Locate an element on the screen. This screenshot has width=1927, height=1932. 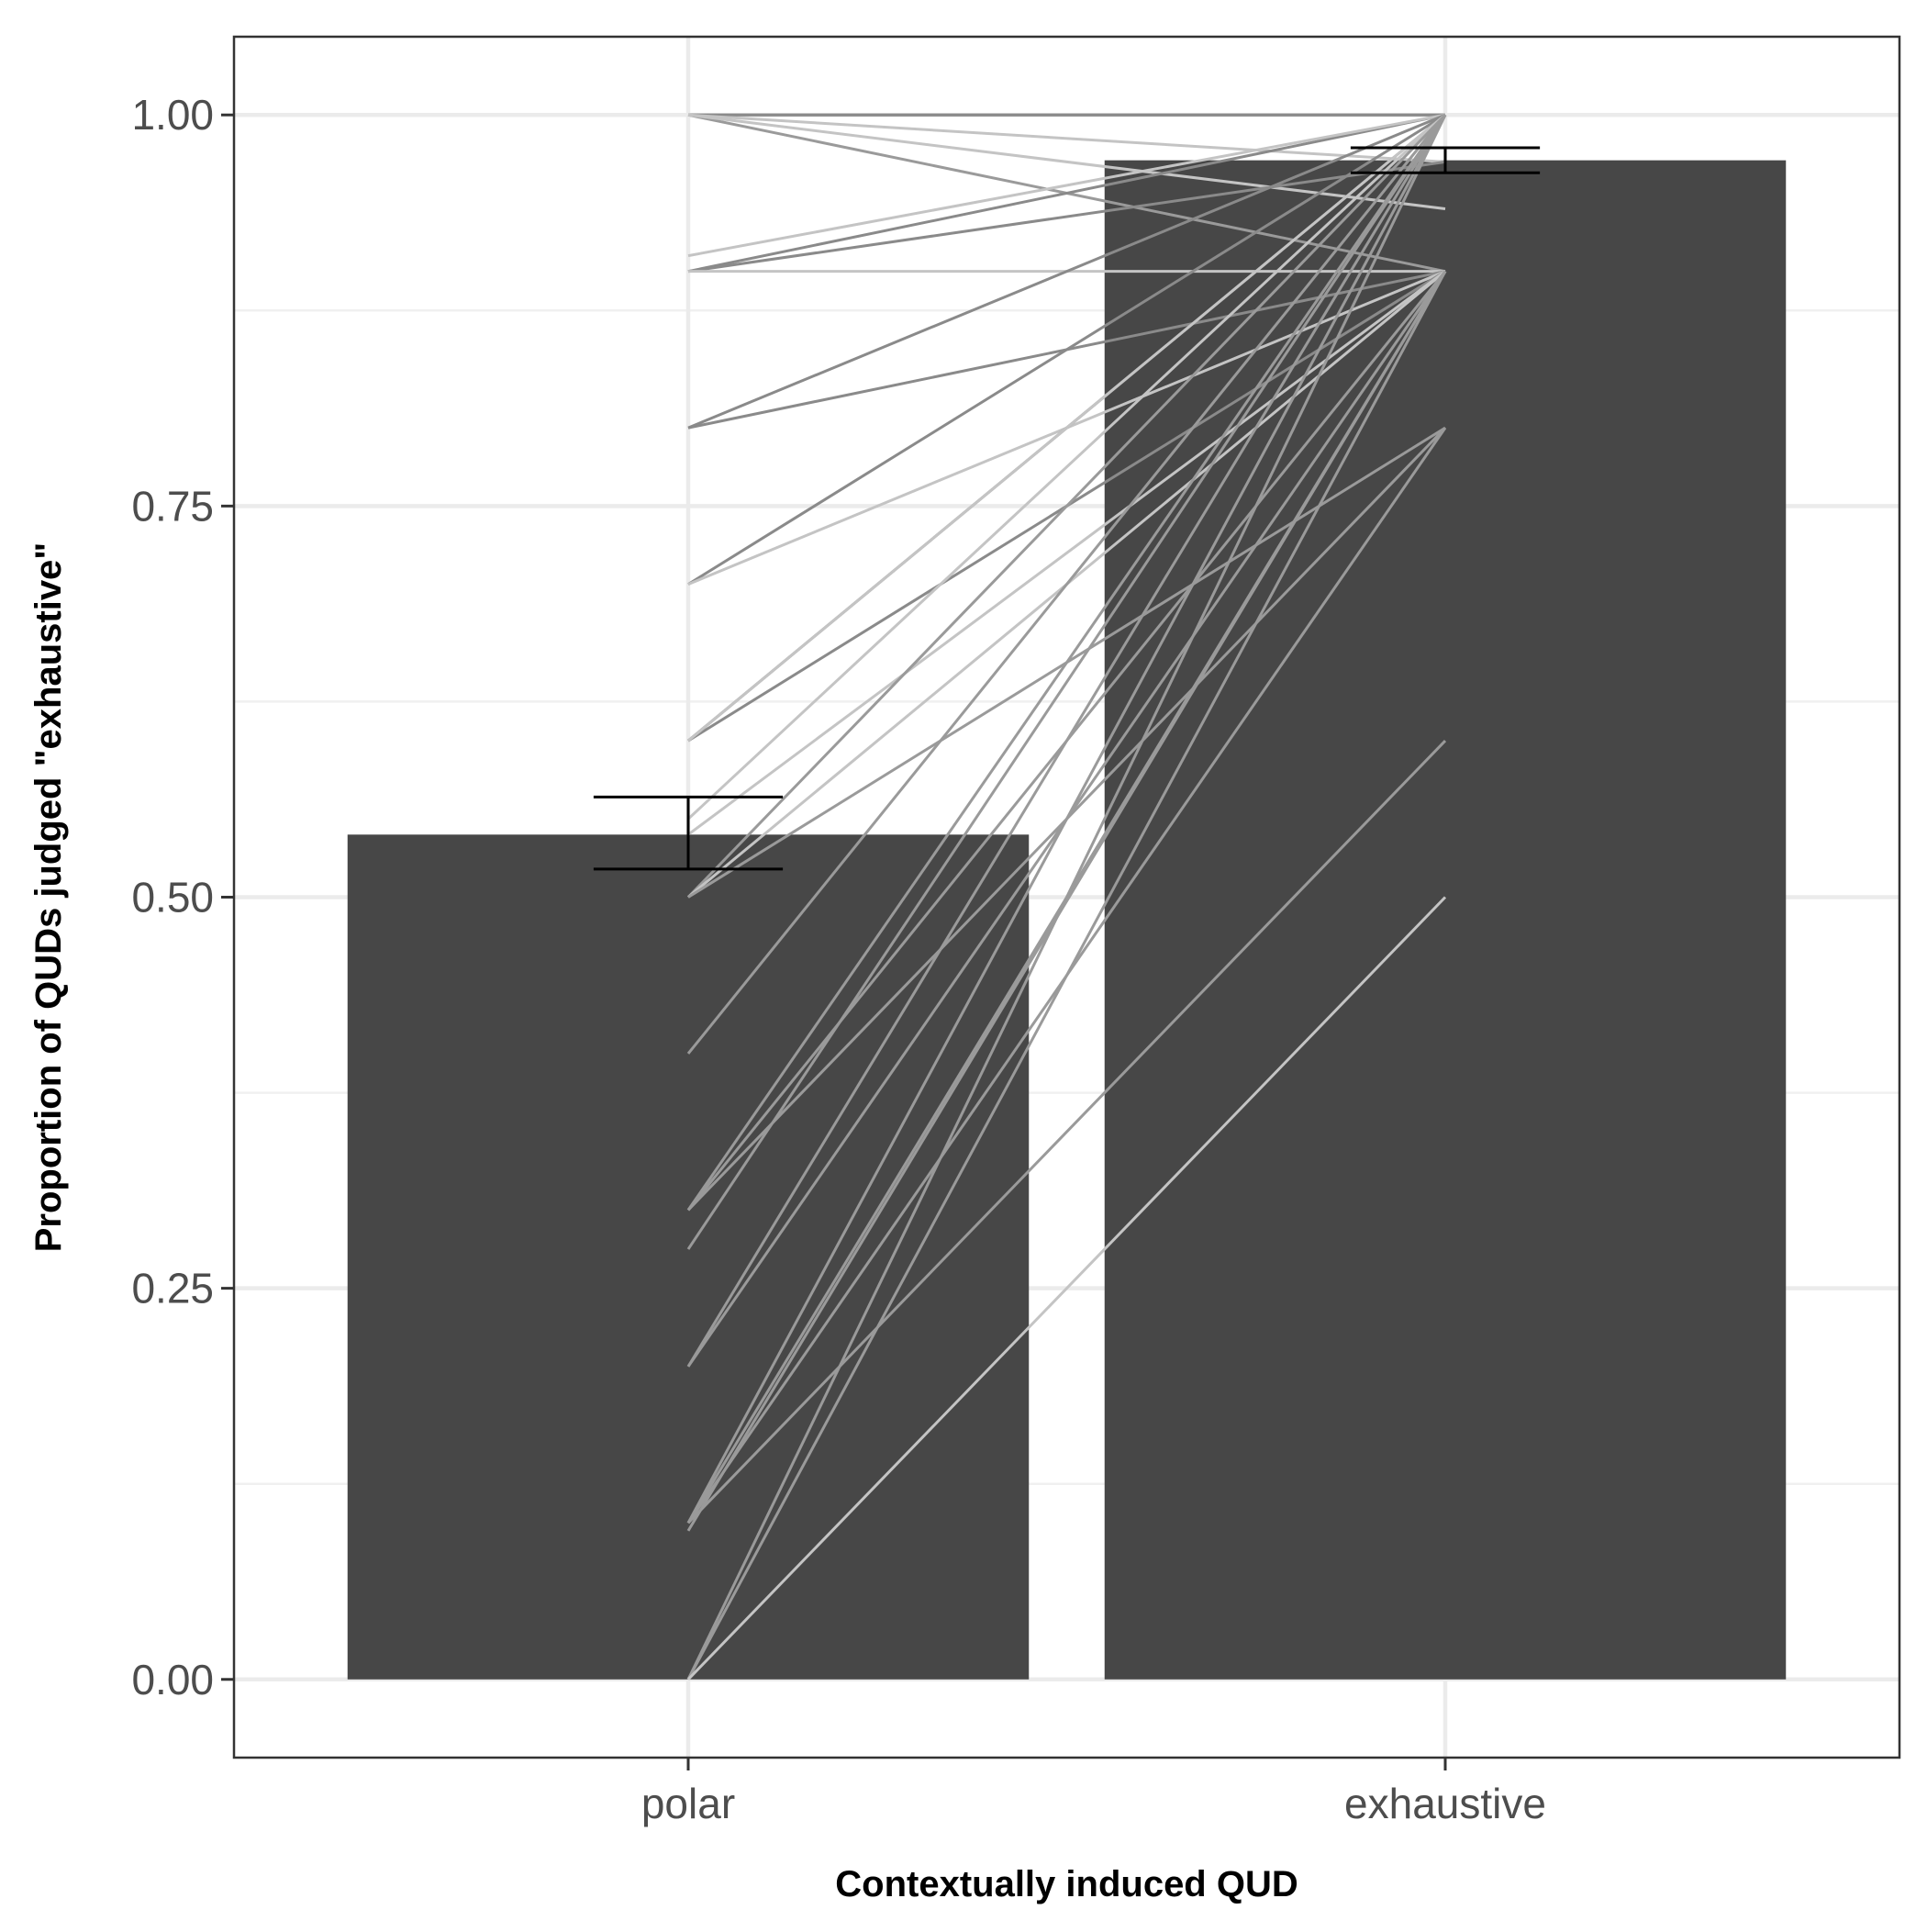
y-axis-title: Proportion of QUDs judged "exhaustive" is located at coordinates (48, 897).